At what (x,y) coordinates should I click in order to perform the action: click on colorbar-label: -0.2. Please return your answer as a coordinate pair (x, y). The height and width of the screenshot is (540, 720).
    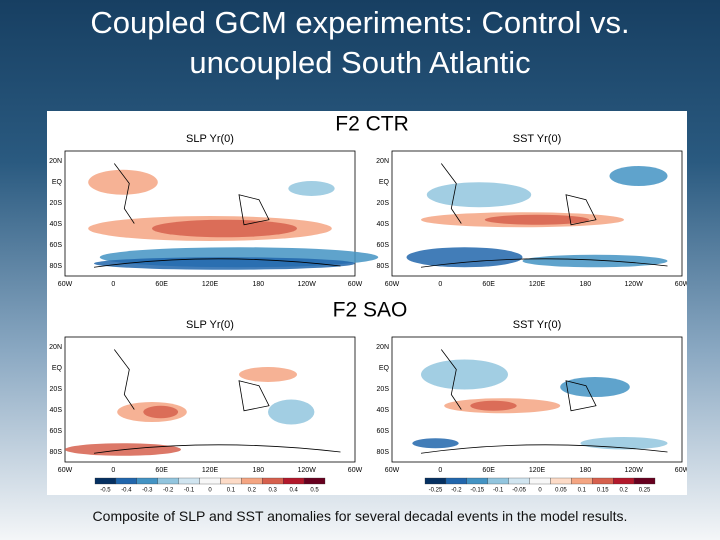
    Looking at the image, I should click on (456, 491).